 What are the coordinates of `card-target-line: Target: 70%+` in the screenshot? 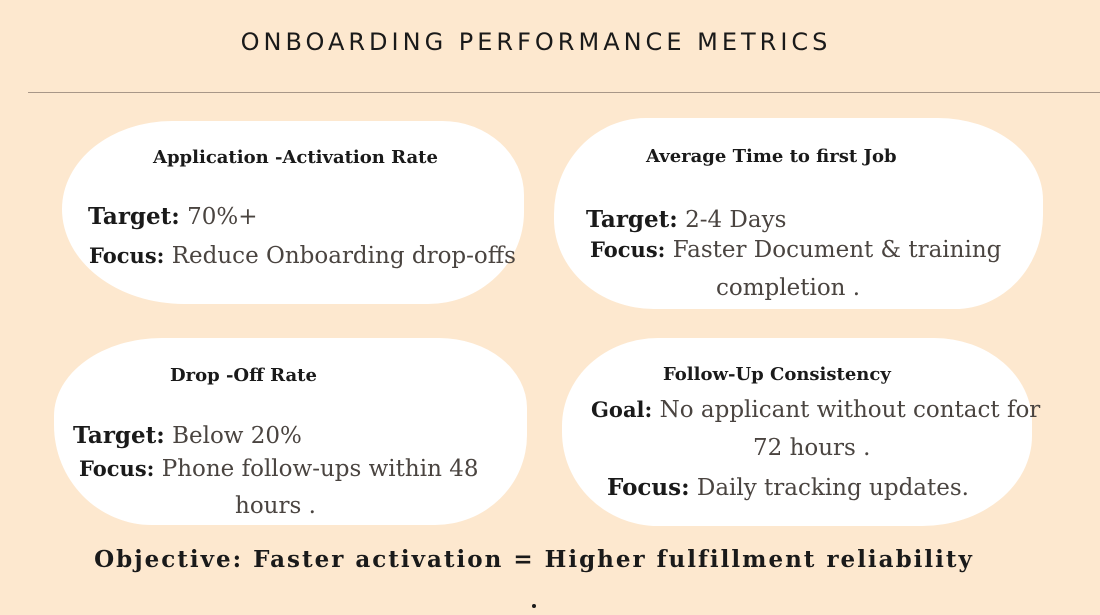 It's located at (172, 216).